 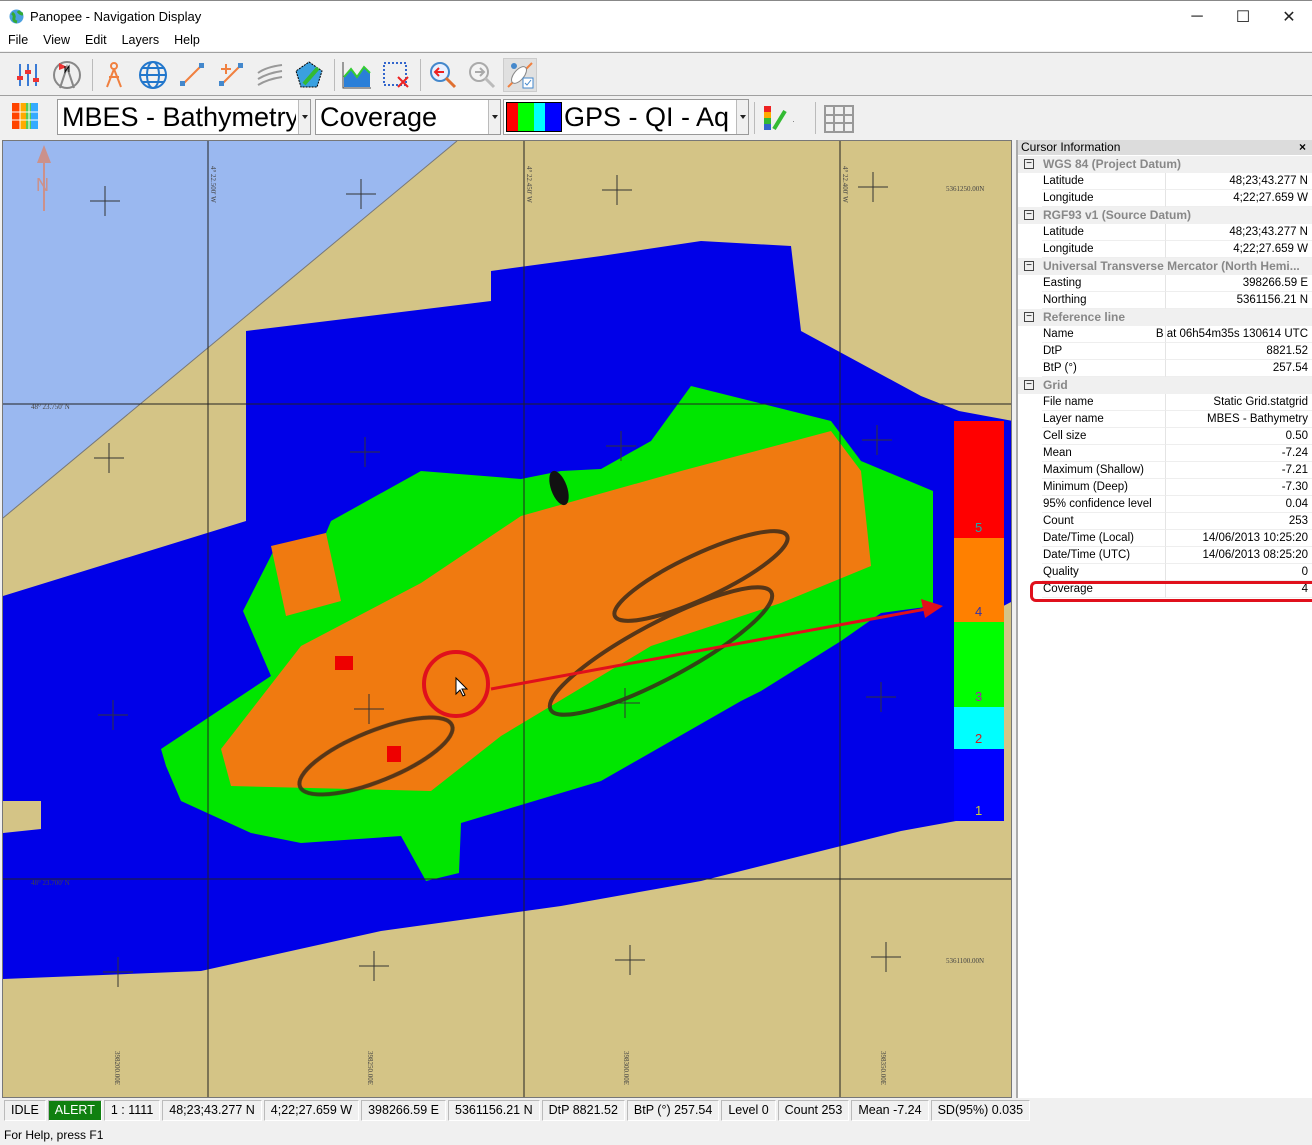 What do you see at coordinates (28, 75) in the screenshot?
I see `settings-sliders-icon` at bounding box center [28, 75].